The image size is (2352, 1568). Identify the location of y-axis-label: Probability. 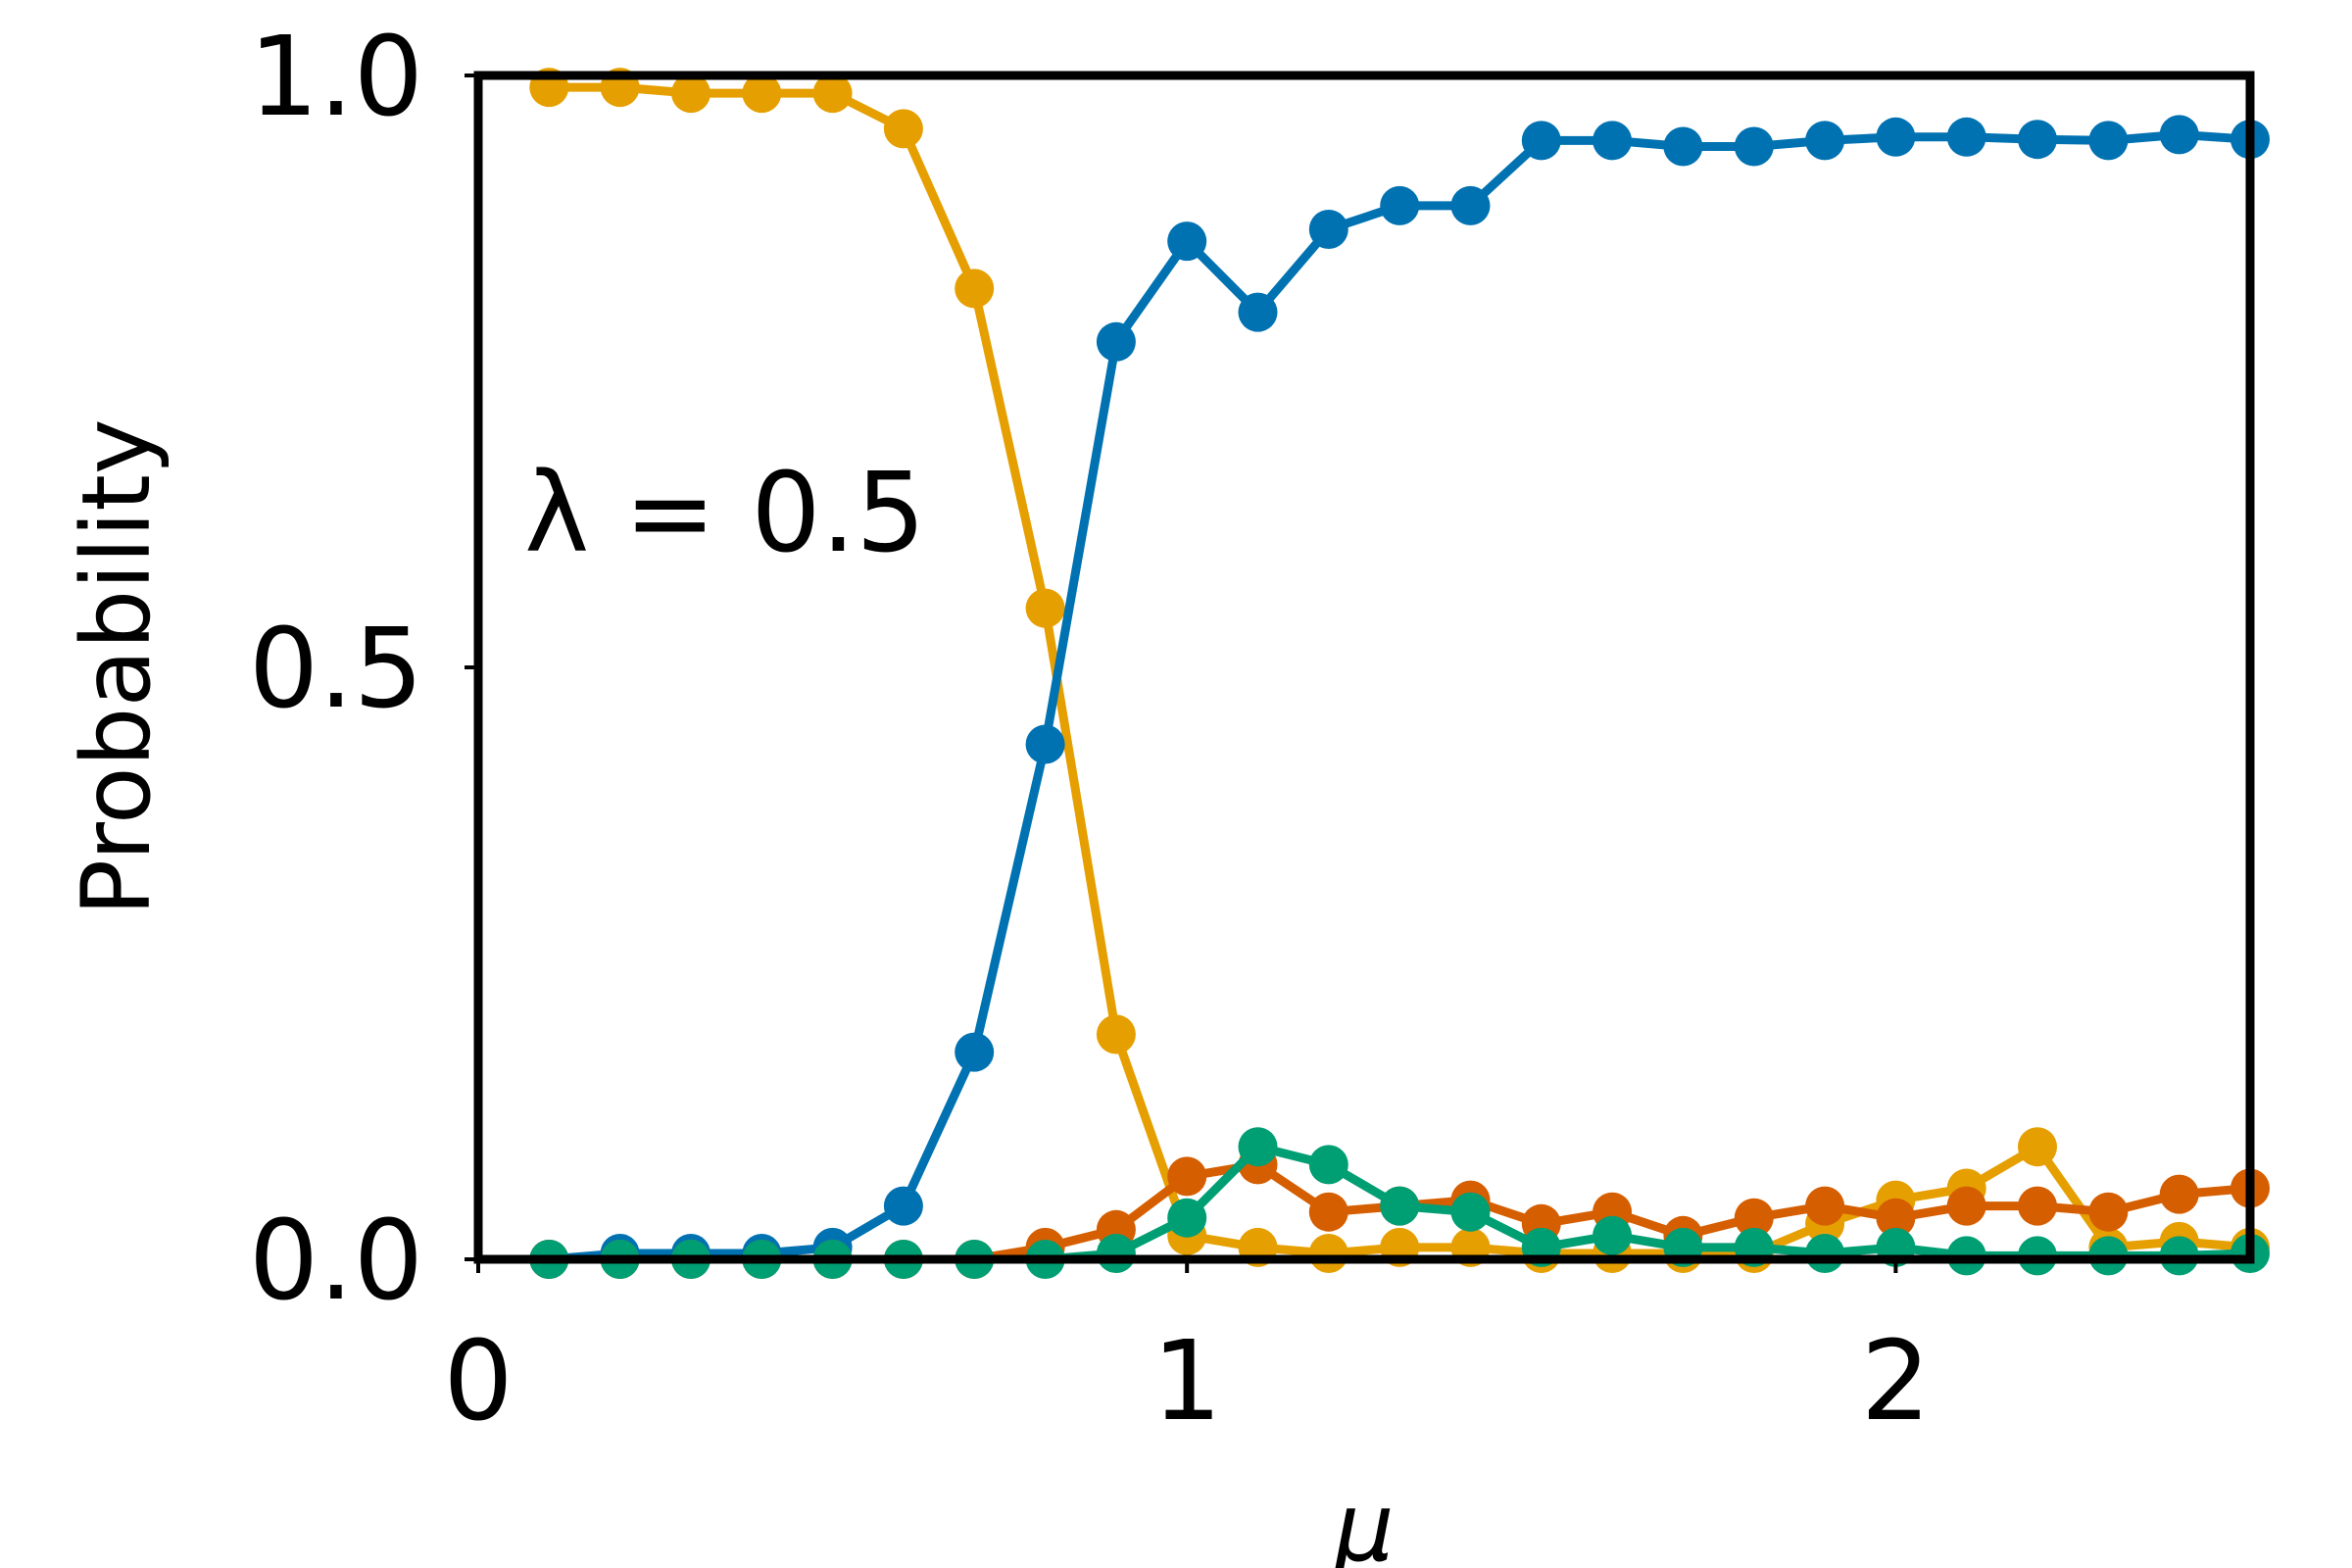
(117, 666).